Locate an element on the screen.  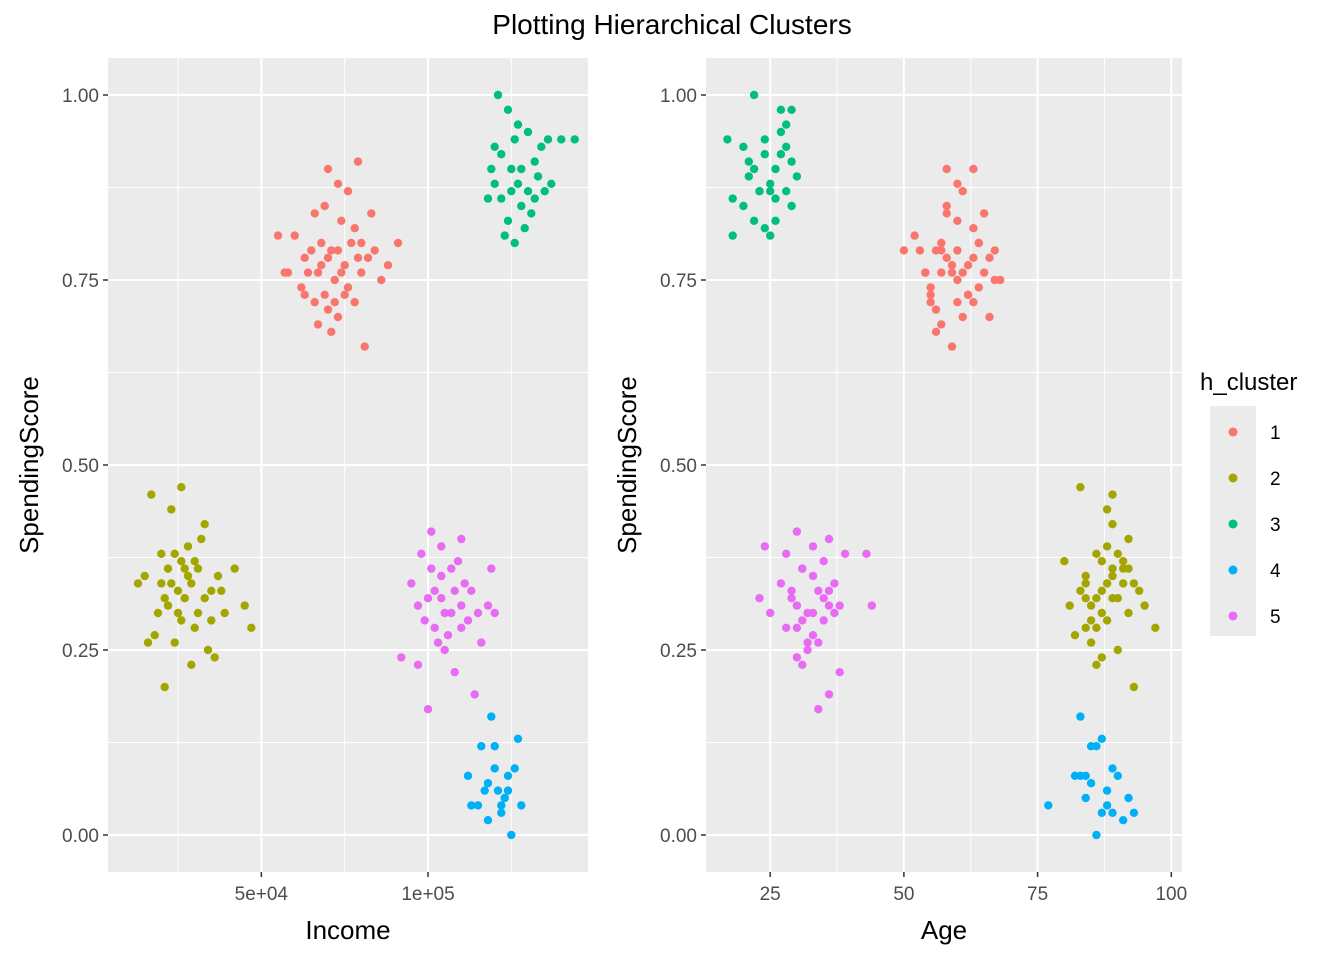
x-tick-label: 1e+05 is located at coordinates (427, 894).